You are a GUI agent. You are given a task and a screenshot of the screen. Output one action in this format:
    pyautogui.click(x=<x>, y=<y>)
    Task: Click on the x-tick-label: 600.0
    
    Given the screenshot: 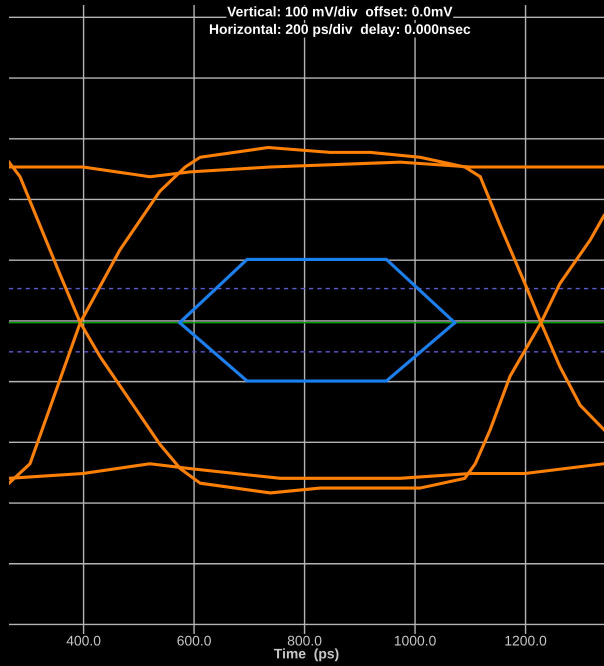 What is the action you would take?
    pyautogui.click(x=194, y=641)
    